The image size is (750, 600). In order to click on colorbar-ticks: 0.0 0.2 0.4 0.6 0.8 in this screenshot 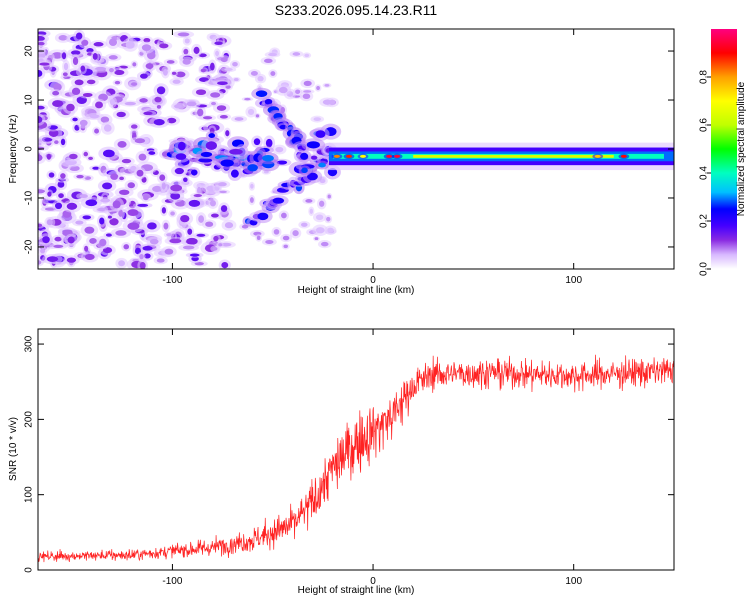, I will do `click(705, 173)`.